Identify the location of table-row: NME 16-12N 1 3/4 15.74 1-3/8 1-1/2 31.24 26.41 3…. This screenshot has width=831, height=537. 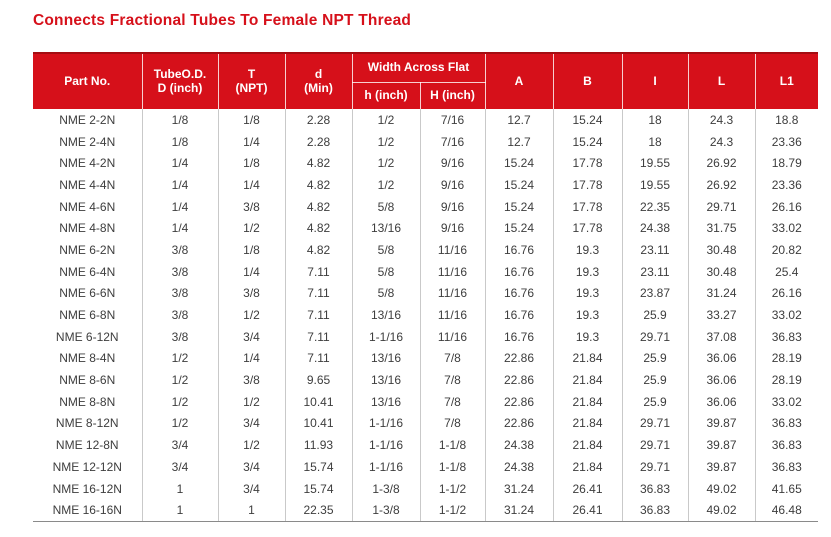
(425, 488).